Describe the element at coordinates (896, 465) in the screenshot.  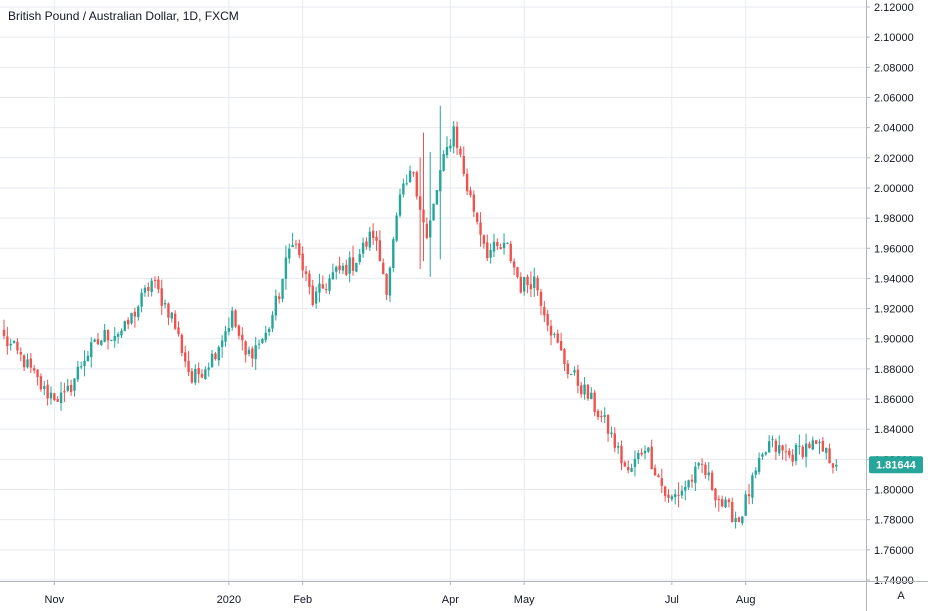
I see `last-price-tag: 1.81644` at that location.